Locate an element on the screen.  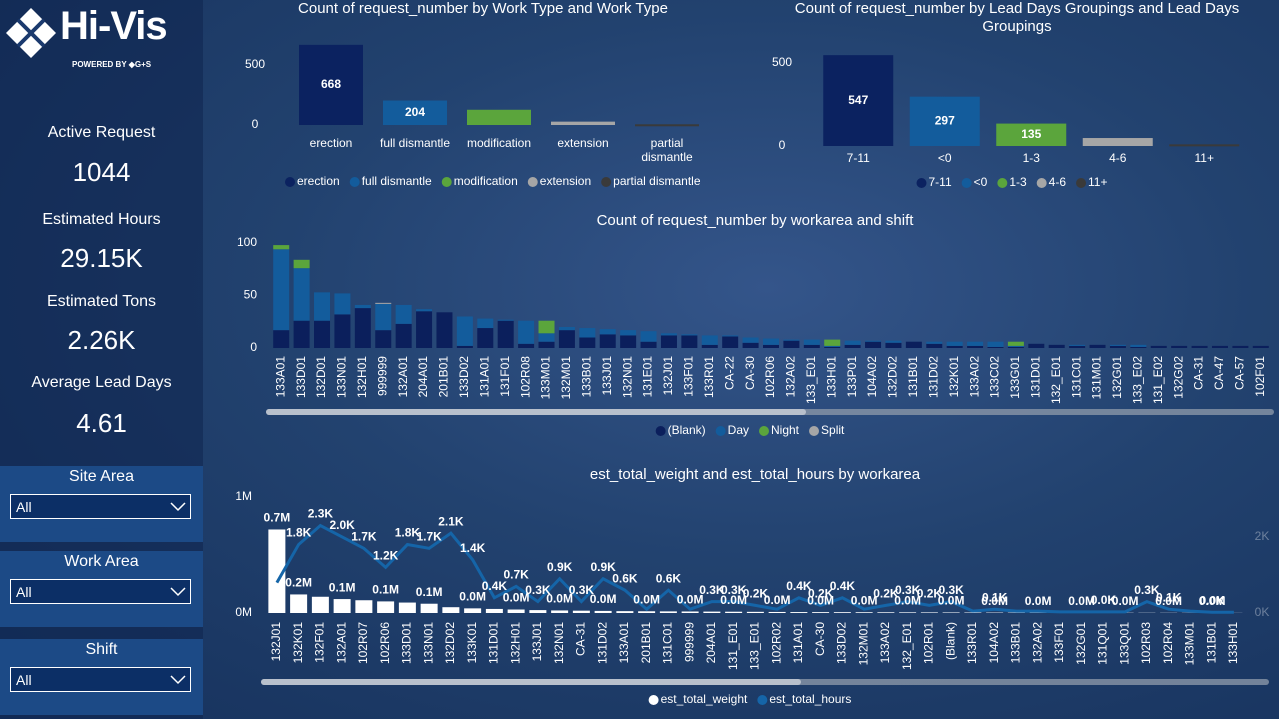
y-tick-label: 500 is located at coordinates (255, 64).